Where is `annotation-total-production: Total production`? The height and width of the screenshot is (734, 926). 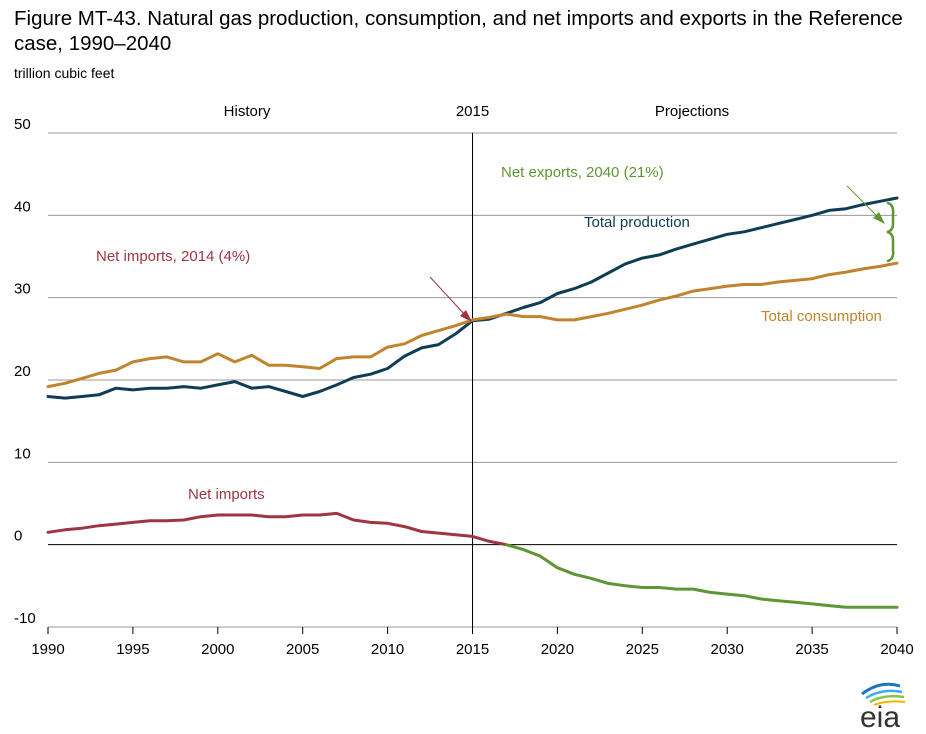
annotation-total-production: Total production is located at coordinates (637, 222).